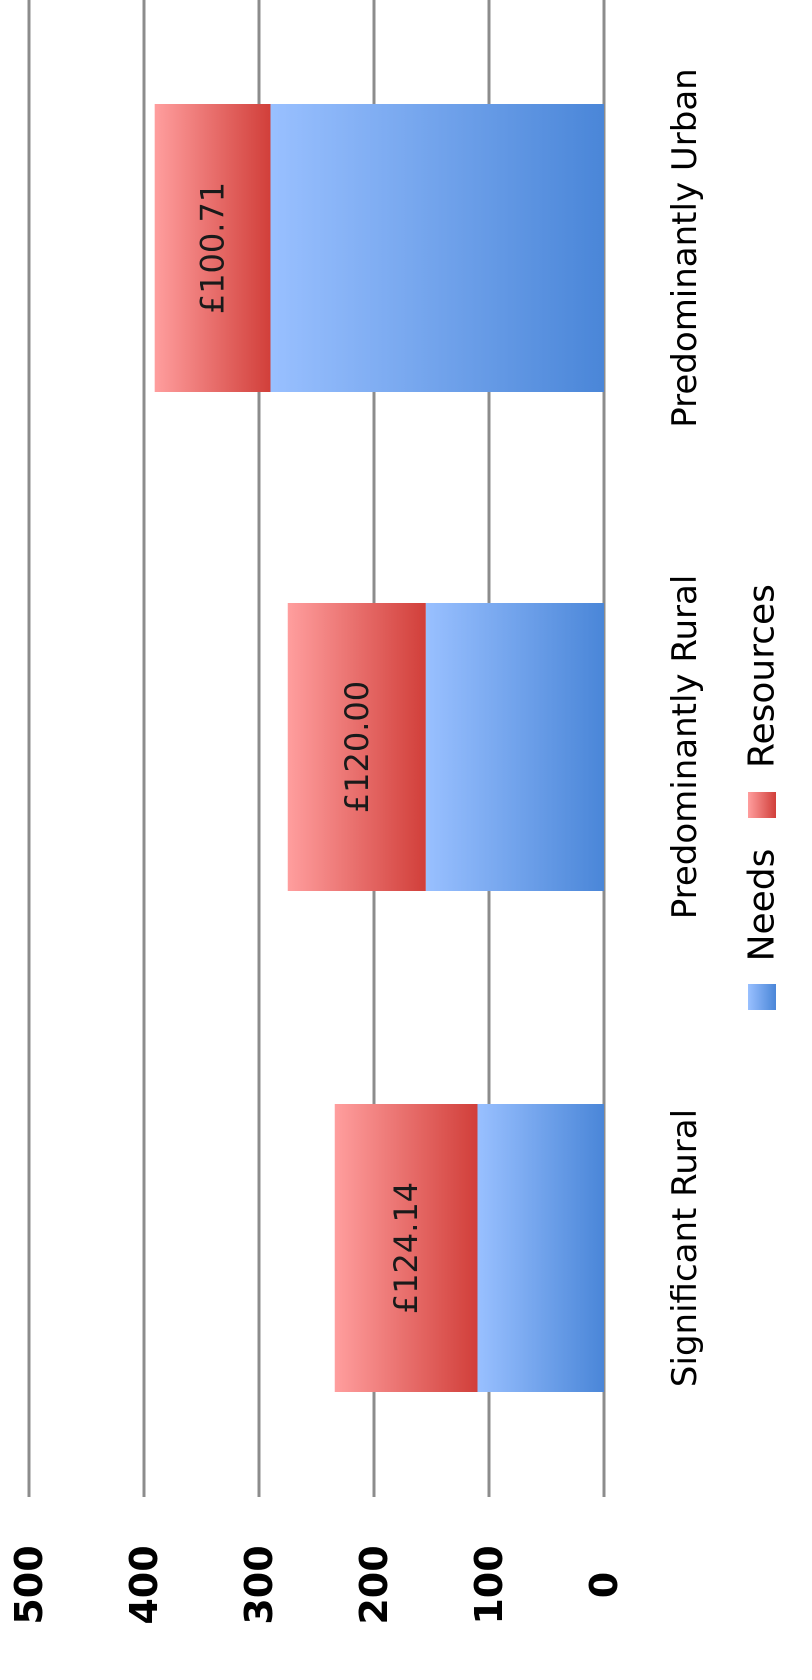 This screenshot has width=812, height=1680. Describe the element at coordinates (762, 997) in the screenshot. I see `legend-swatch-needs` at that location.